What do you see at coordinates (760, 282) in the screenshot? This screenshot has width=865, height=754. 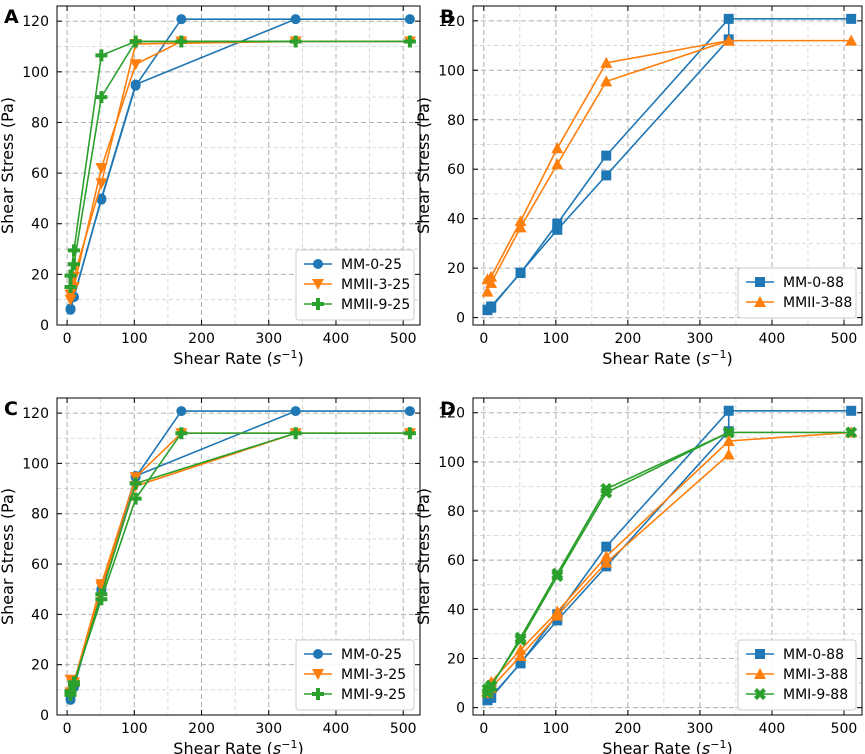 I see `panel-b-legend-marker` at bounding box center [760, 282].